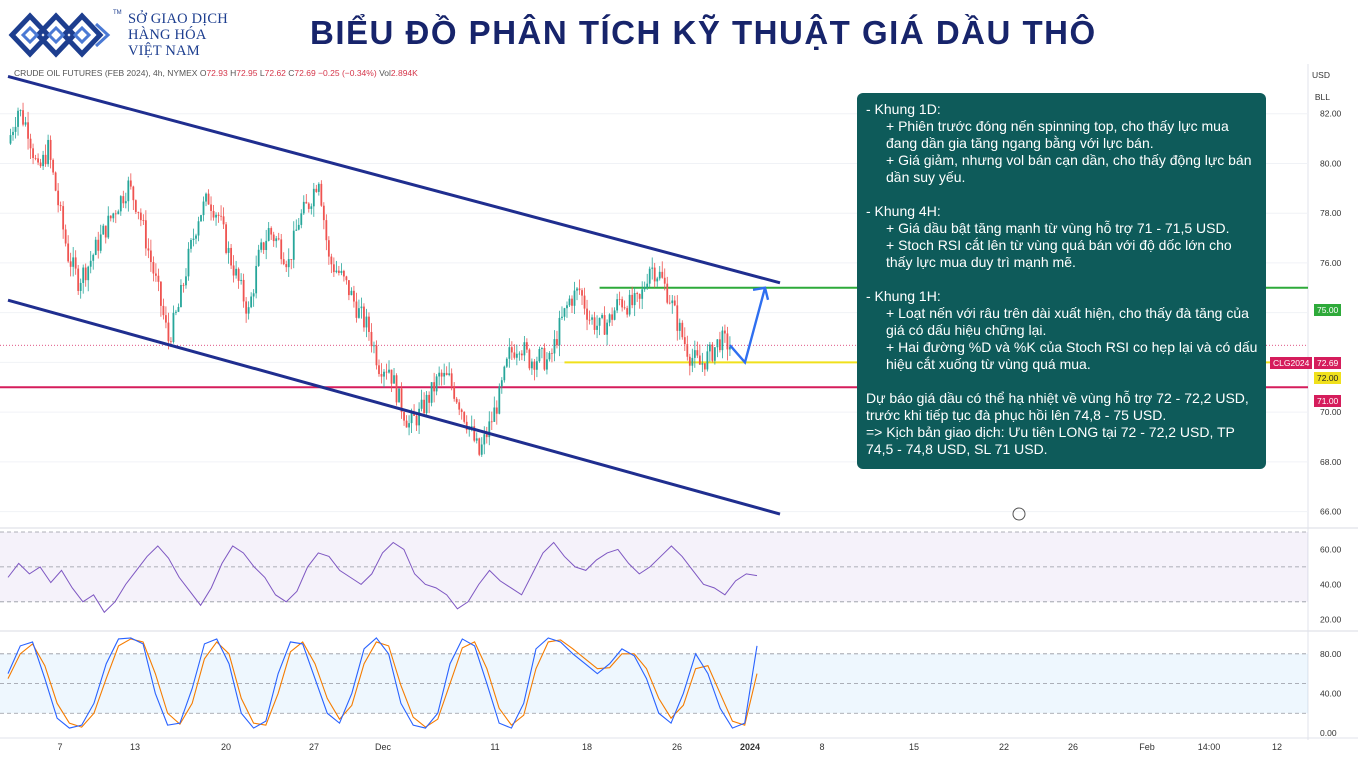  What do you see at coordinates (59, 747) in the screenshot?
I see `time-tick-label: 7` at bounding box center [59, 747].